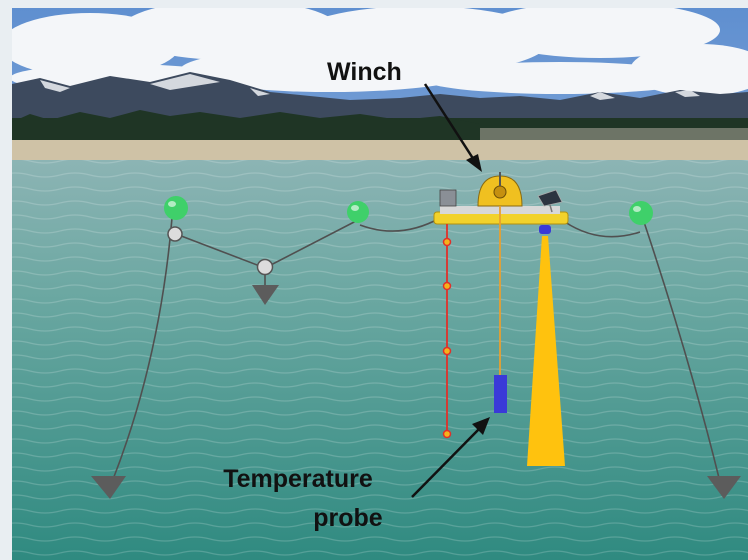  What do you see at coordinates (450, 457) in the screenshot?
I see `probe-arrow` at bounding box center [450, 457].